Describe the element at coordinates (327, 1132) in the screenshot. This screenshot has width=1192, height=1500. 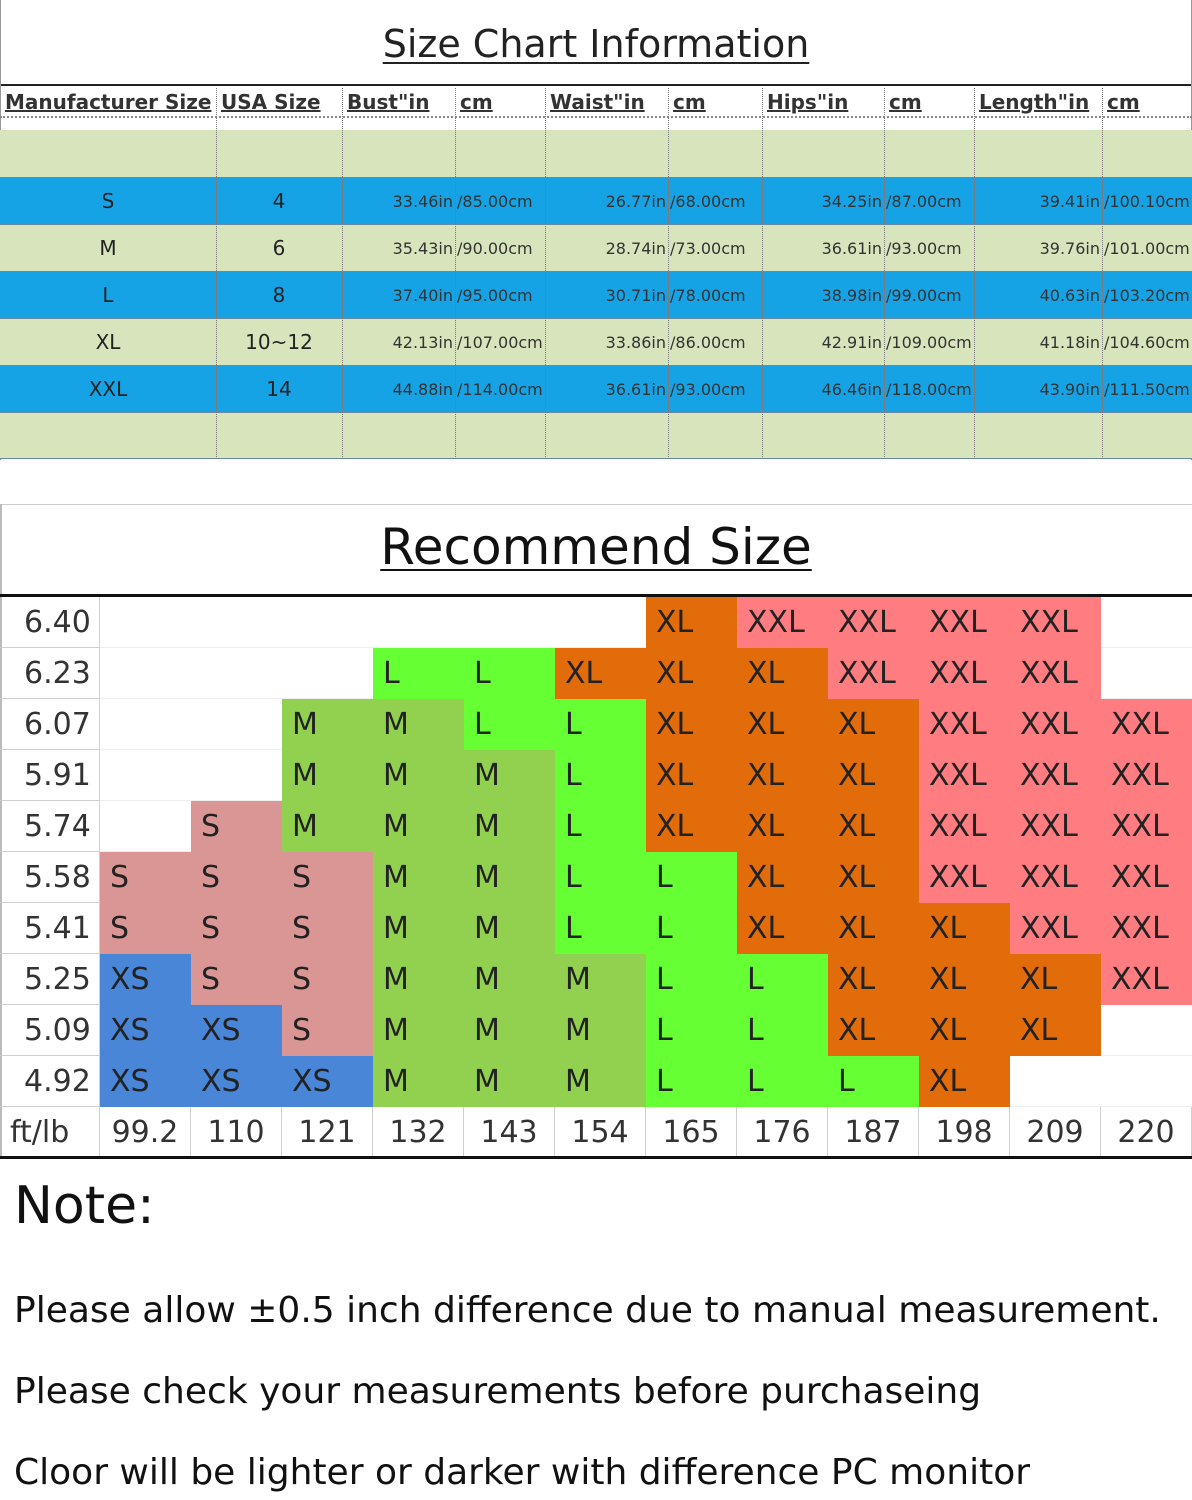
I see `weight-label: 121` at that location.